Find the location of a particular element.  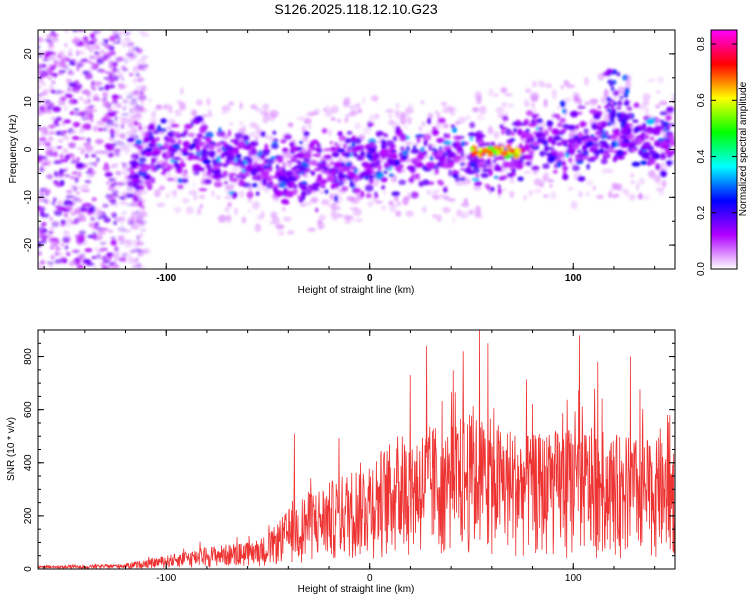

colorbar-tick-label: 0.4 is located at coordinates (701, 156).